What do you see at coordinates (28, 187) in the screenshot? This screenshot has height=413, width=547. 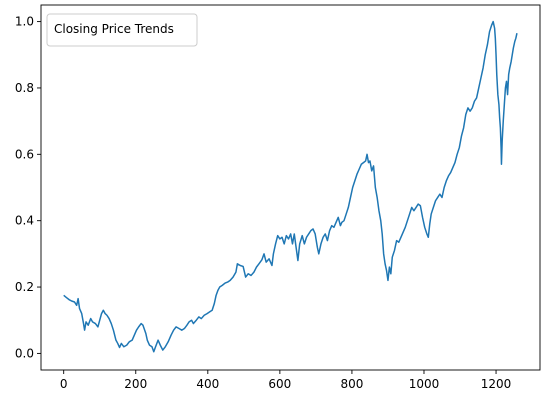 I see `y-axis: 0.0 0.2 0.4 0.6 0.8 1.0` at bounding box center [28, 187].